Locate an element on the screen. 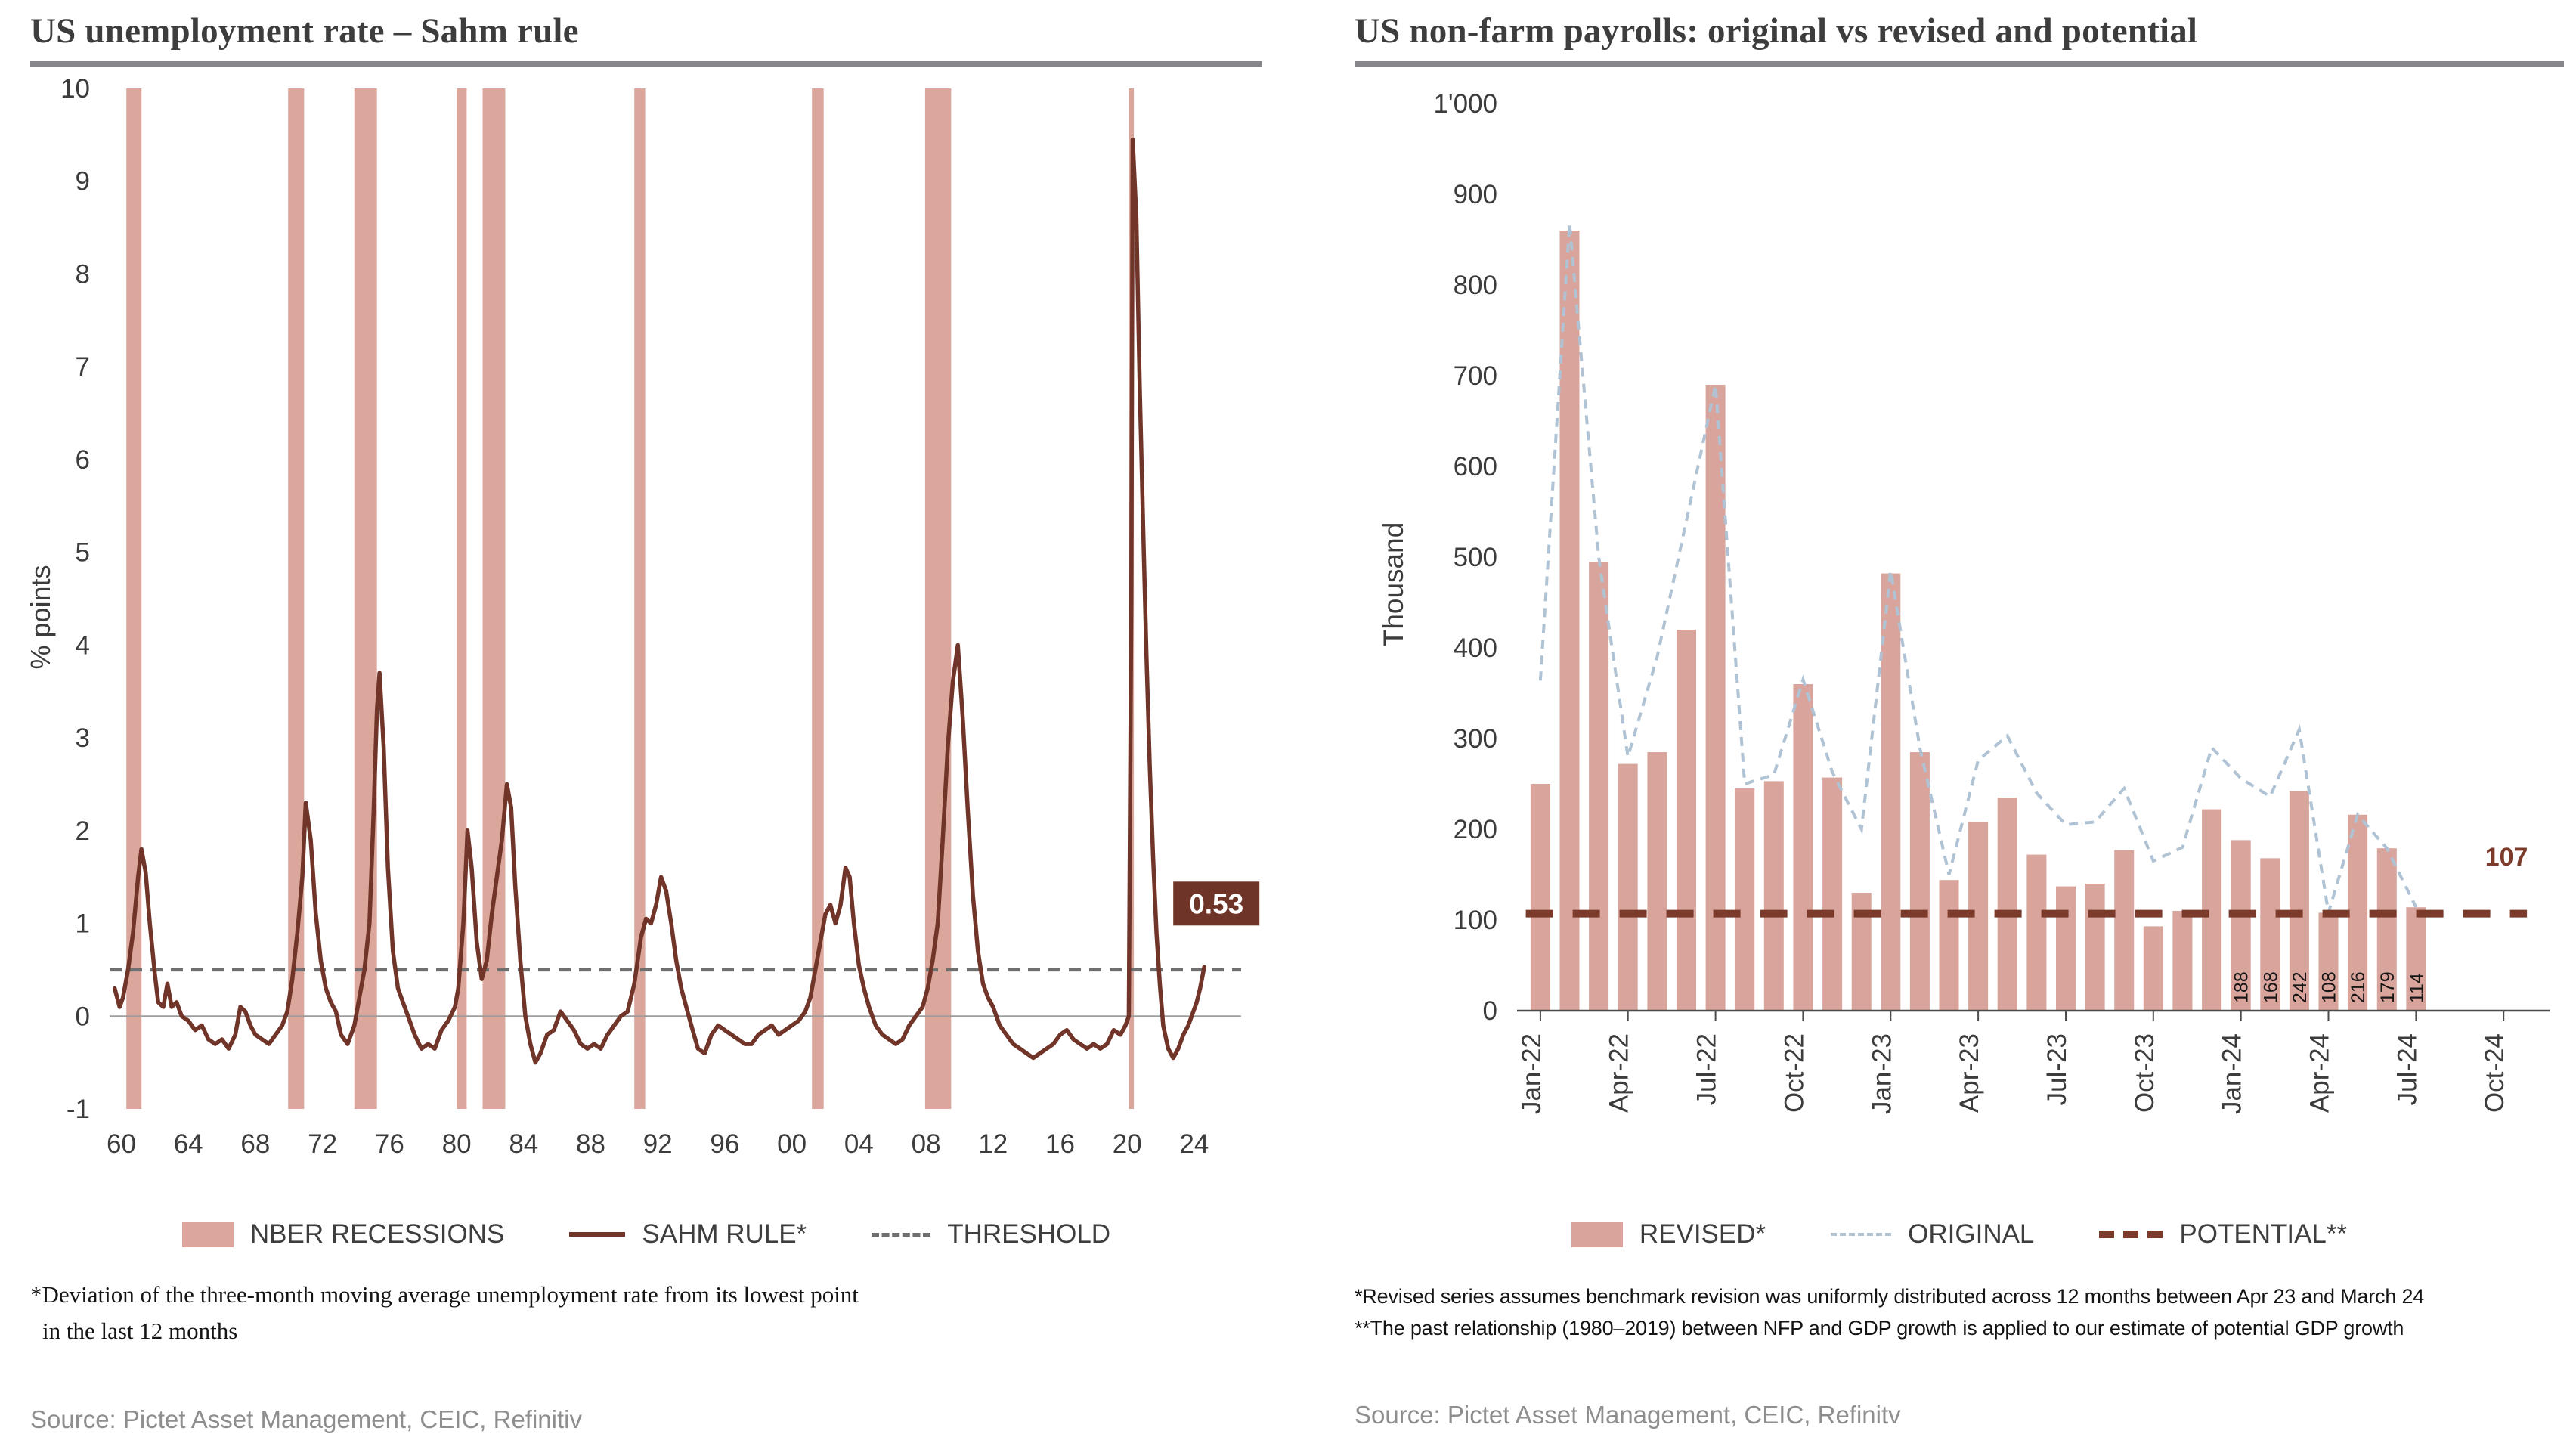  svg-text: -1 is located at coordinates (78, 1109).